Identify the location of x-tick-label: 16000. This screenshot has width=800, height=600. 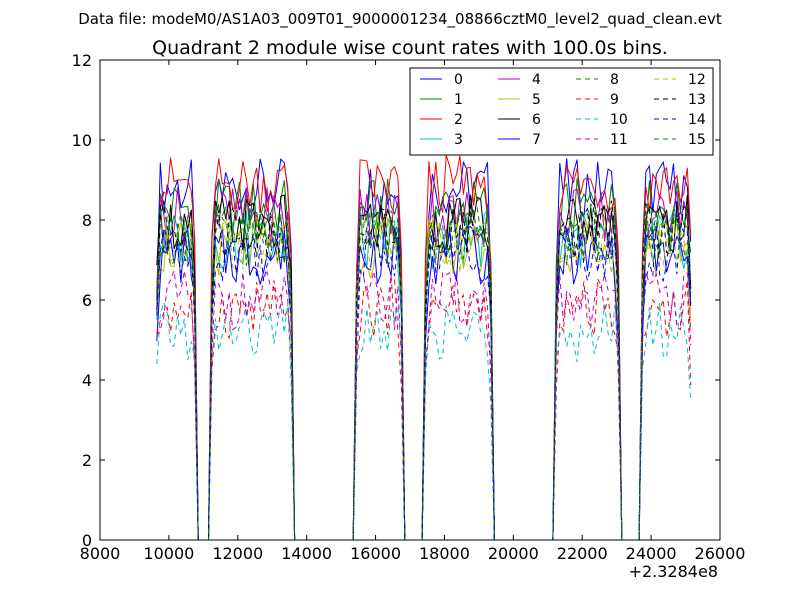
(375, 553).